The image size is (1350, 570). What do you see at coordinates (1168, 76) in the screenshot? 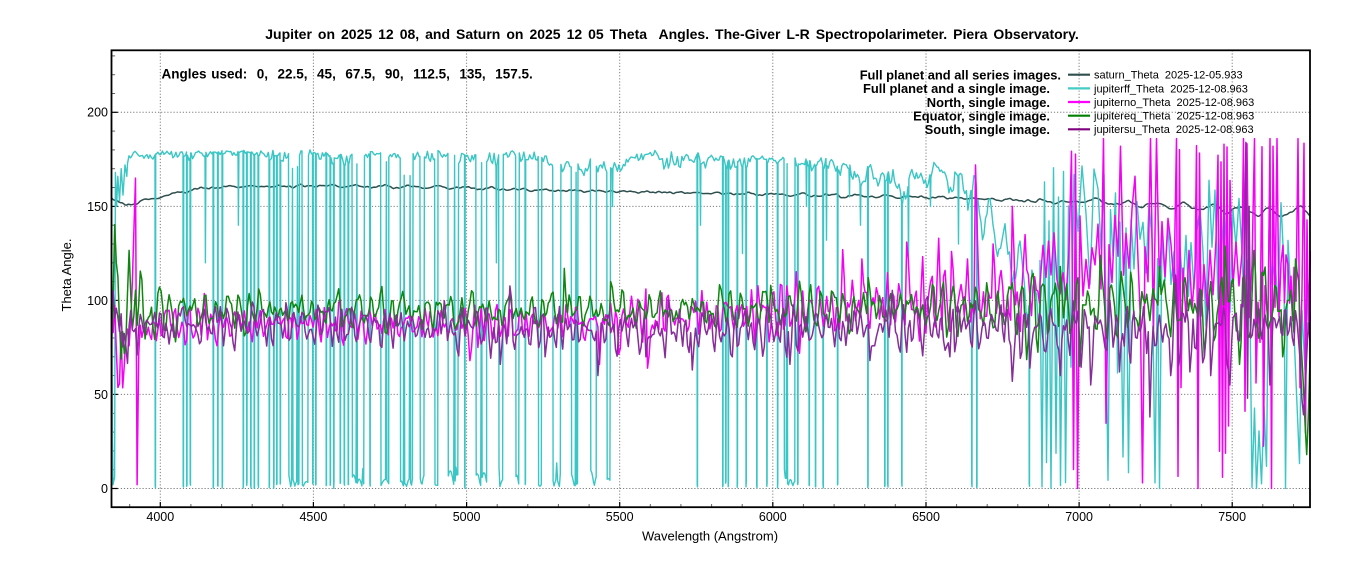
I see `svg-text: saturn_Theta 2025-12-05.933` at bounding box center [1168, 76].